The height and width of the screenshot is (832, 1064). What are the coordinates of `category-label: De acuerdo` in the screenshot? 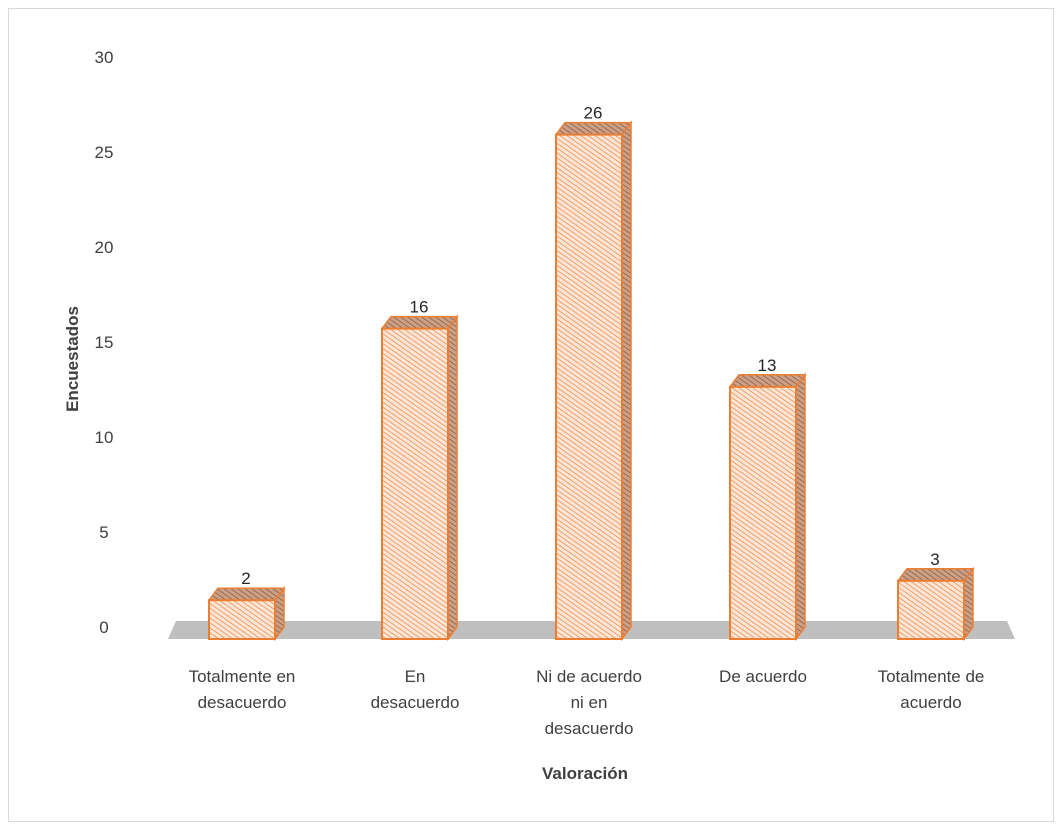 It's located at (763, 676).